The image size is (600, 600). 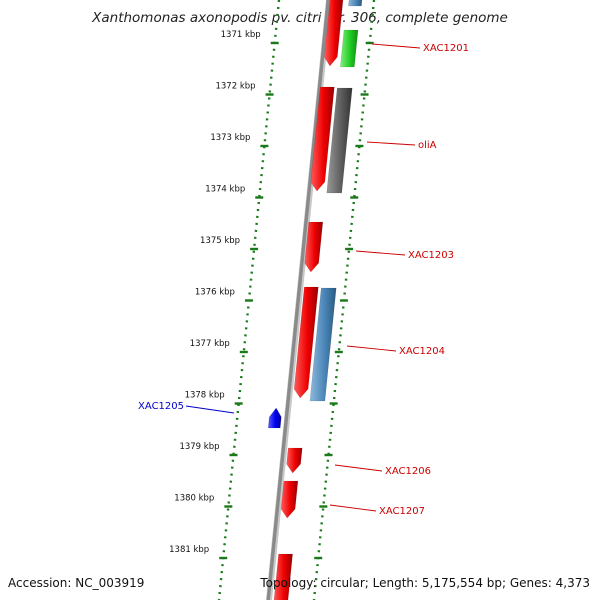 What do you see at coordinates (431, 255) in the screenshot?
I see `gene-label: XAC1203` at bounding box center [431, 255].